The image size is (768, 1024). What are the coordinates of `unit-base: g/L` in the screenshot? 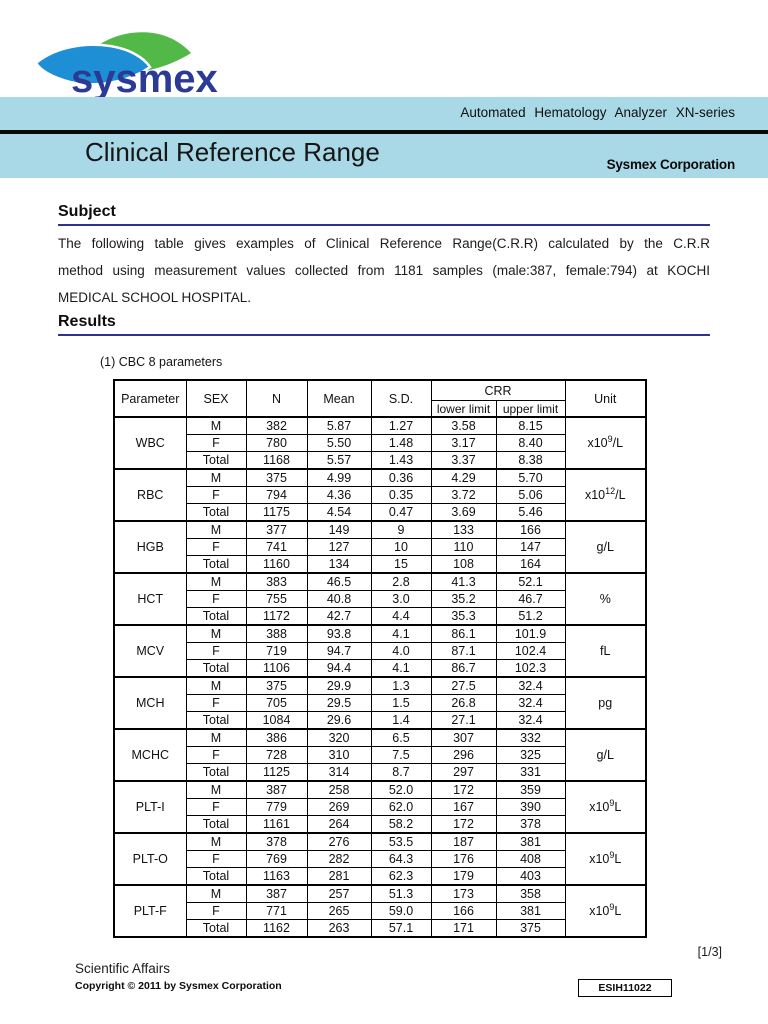 It's located at (605, 547).